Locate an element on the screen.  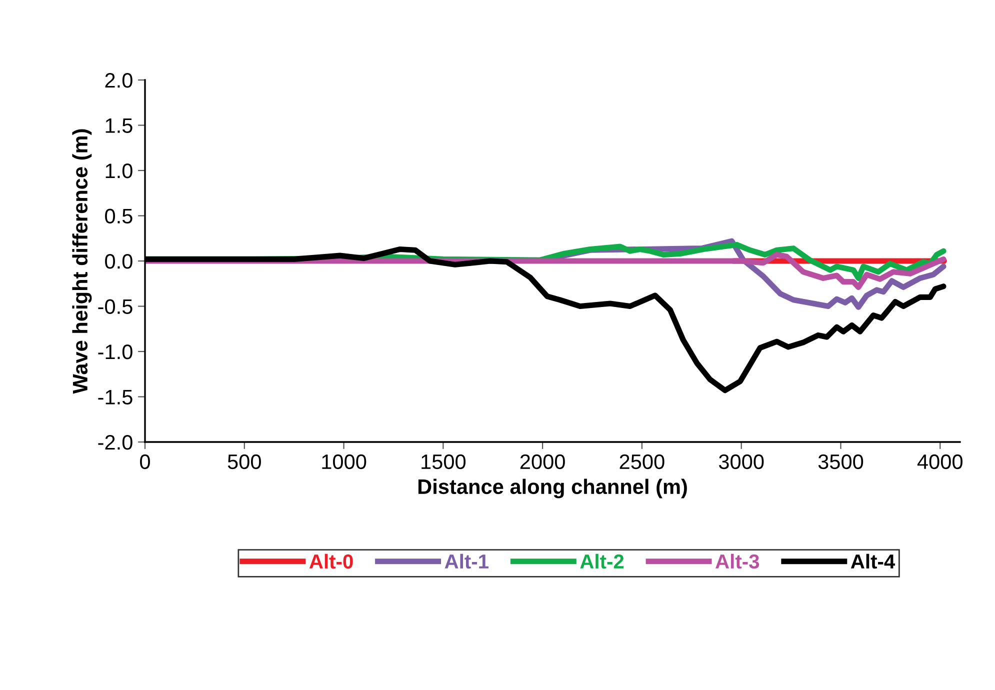
legend-label: Alt-0 is located at coordinates (331, 561).